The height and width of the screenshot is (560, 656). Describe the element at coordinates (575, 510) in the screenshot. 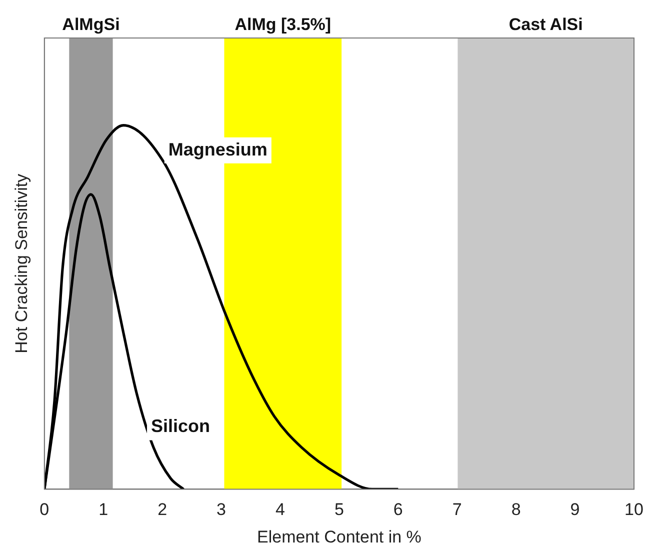

I see `x-tick-label: 9` at that location.